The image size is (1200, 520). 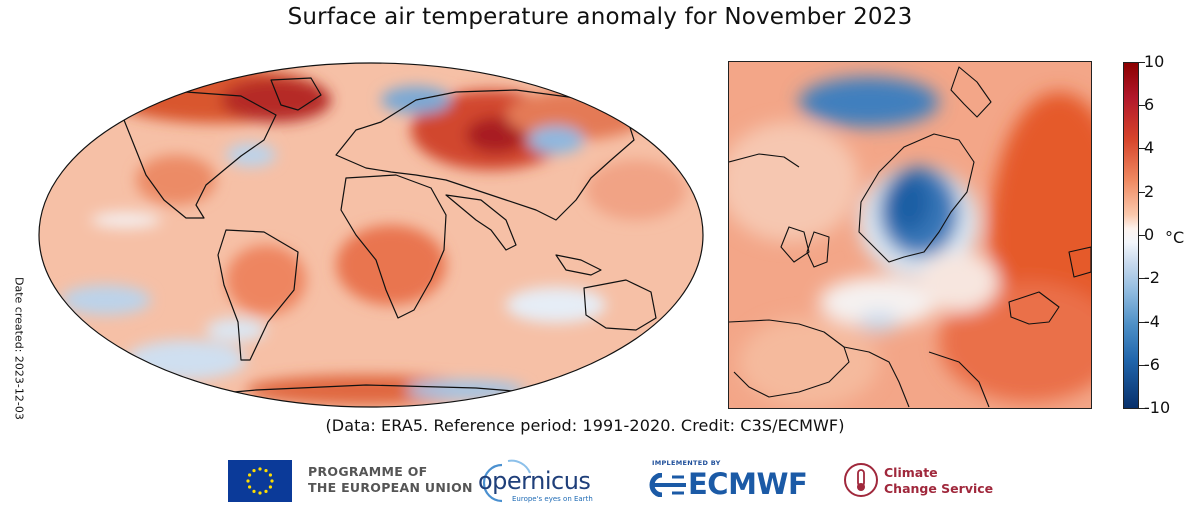 What do you see at coordinates (19, 348) in the screenshot?
I see `date-created-label: Date created: 2023-12-03` at bounding box center [19, 348].